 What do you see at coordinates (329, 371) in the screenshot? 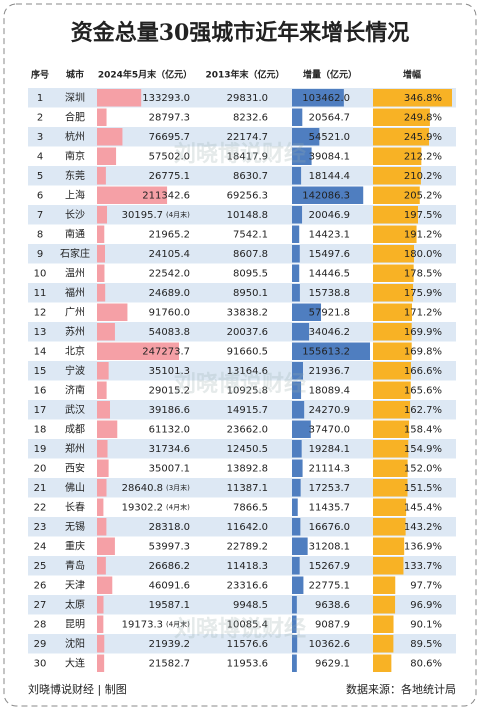
I see `value-increase: 21936.7` at bounding box center [329, 371].